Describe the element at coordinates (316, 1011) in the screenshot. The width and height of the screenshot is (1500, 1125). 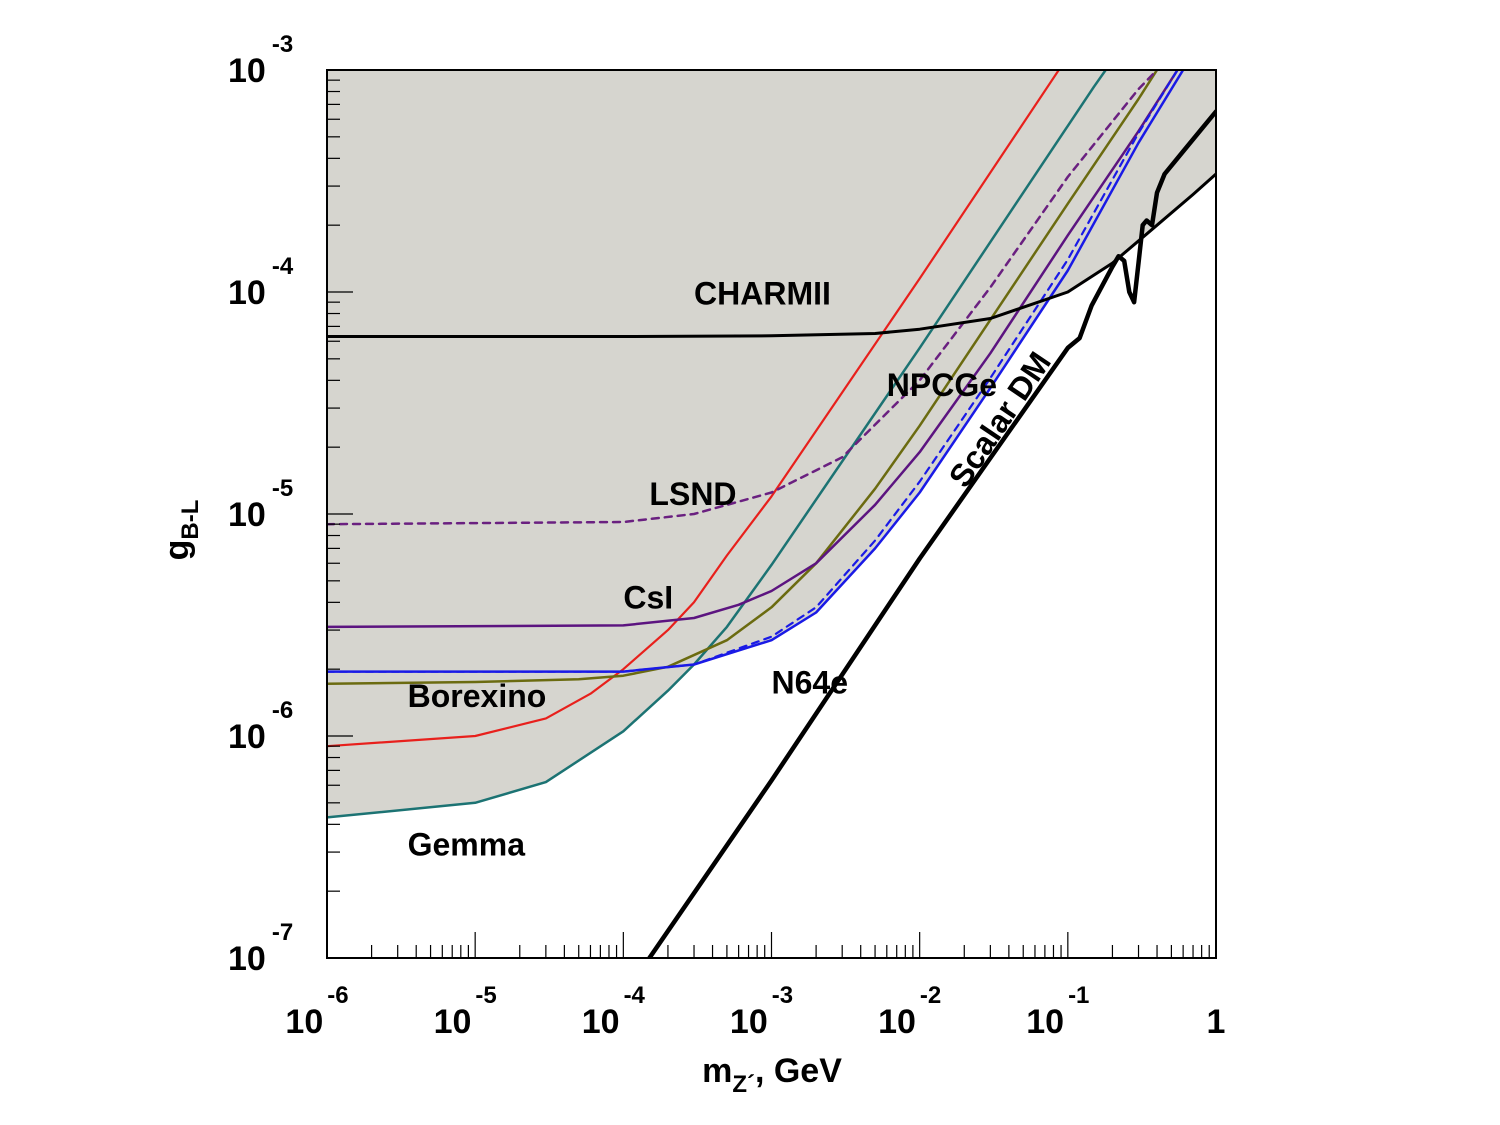
I see `x-tick-label: 10⁻⁶` at that location.